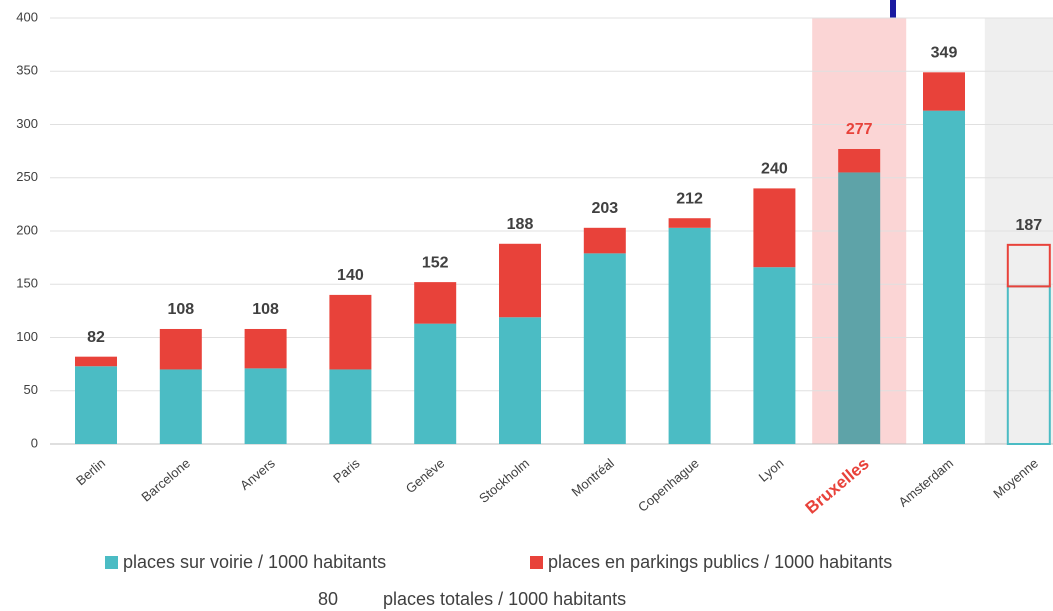 The width and height of the screenshot is (1053, 611). Describe the element at coordinates (346, 470) in the screenshot. I see `x-tick-label: Paris` at that location.